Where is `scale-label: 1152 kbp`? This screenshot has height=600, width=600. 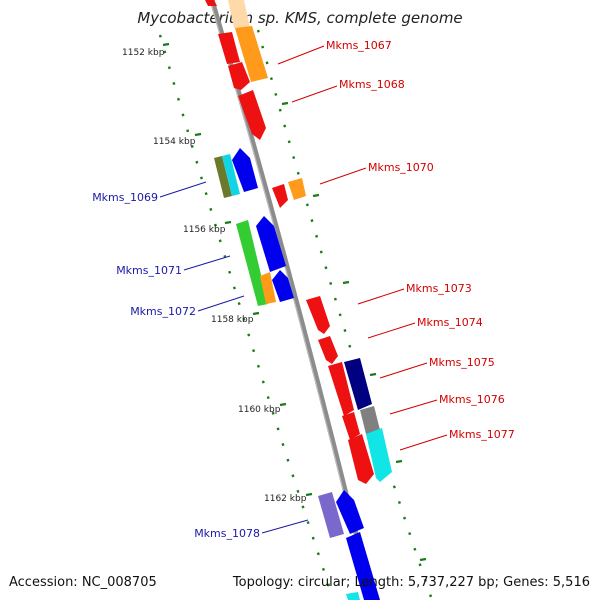 scale-label: 1152 kbp is located at coordinates (143, 53).